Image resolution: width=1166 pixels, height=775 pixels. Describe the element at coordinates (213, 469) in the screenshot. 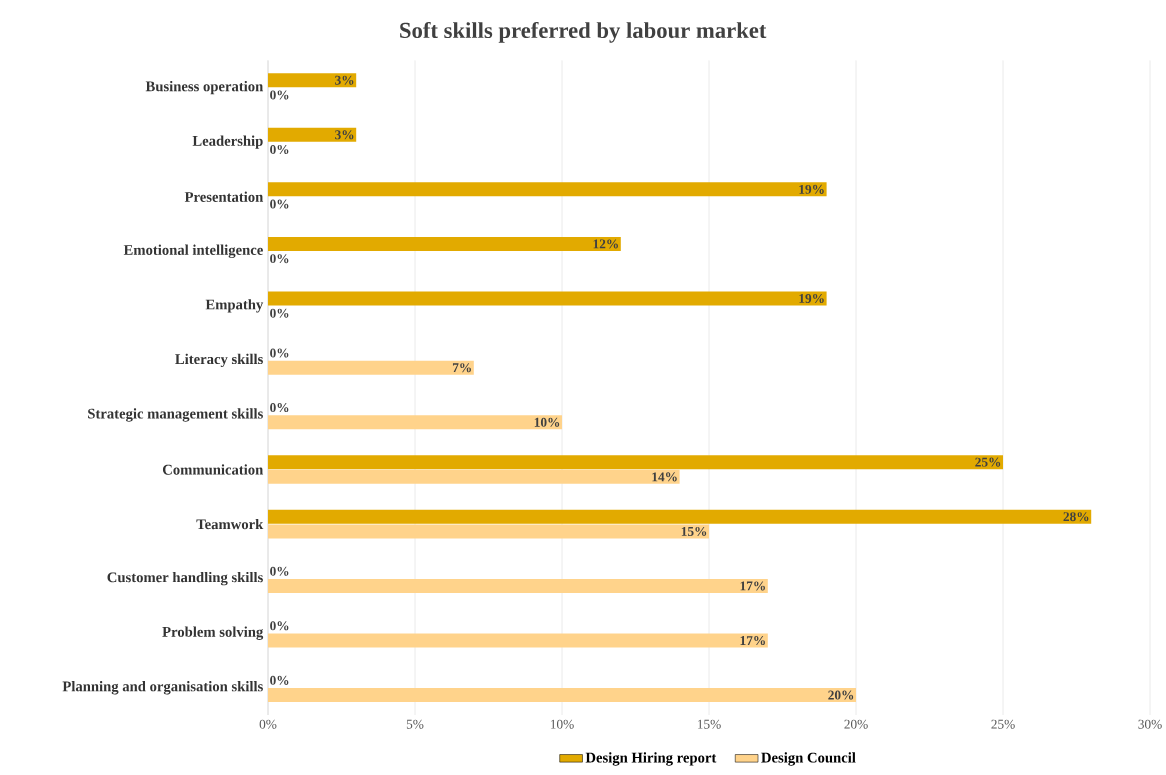

I see `y-tick-label: Communication` at that location.